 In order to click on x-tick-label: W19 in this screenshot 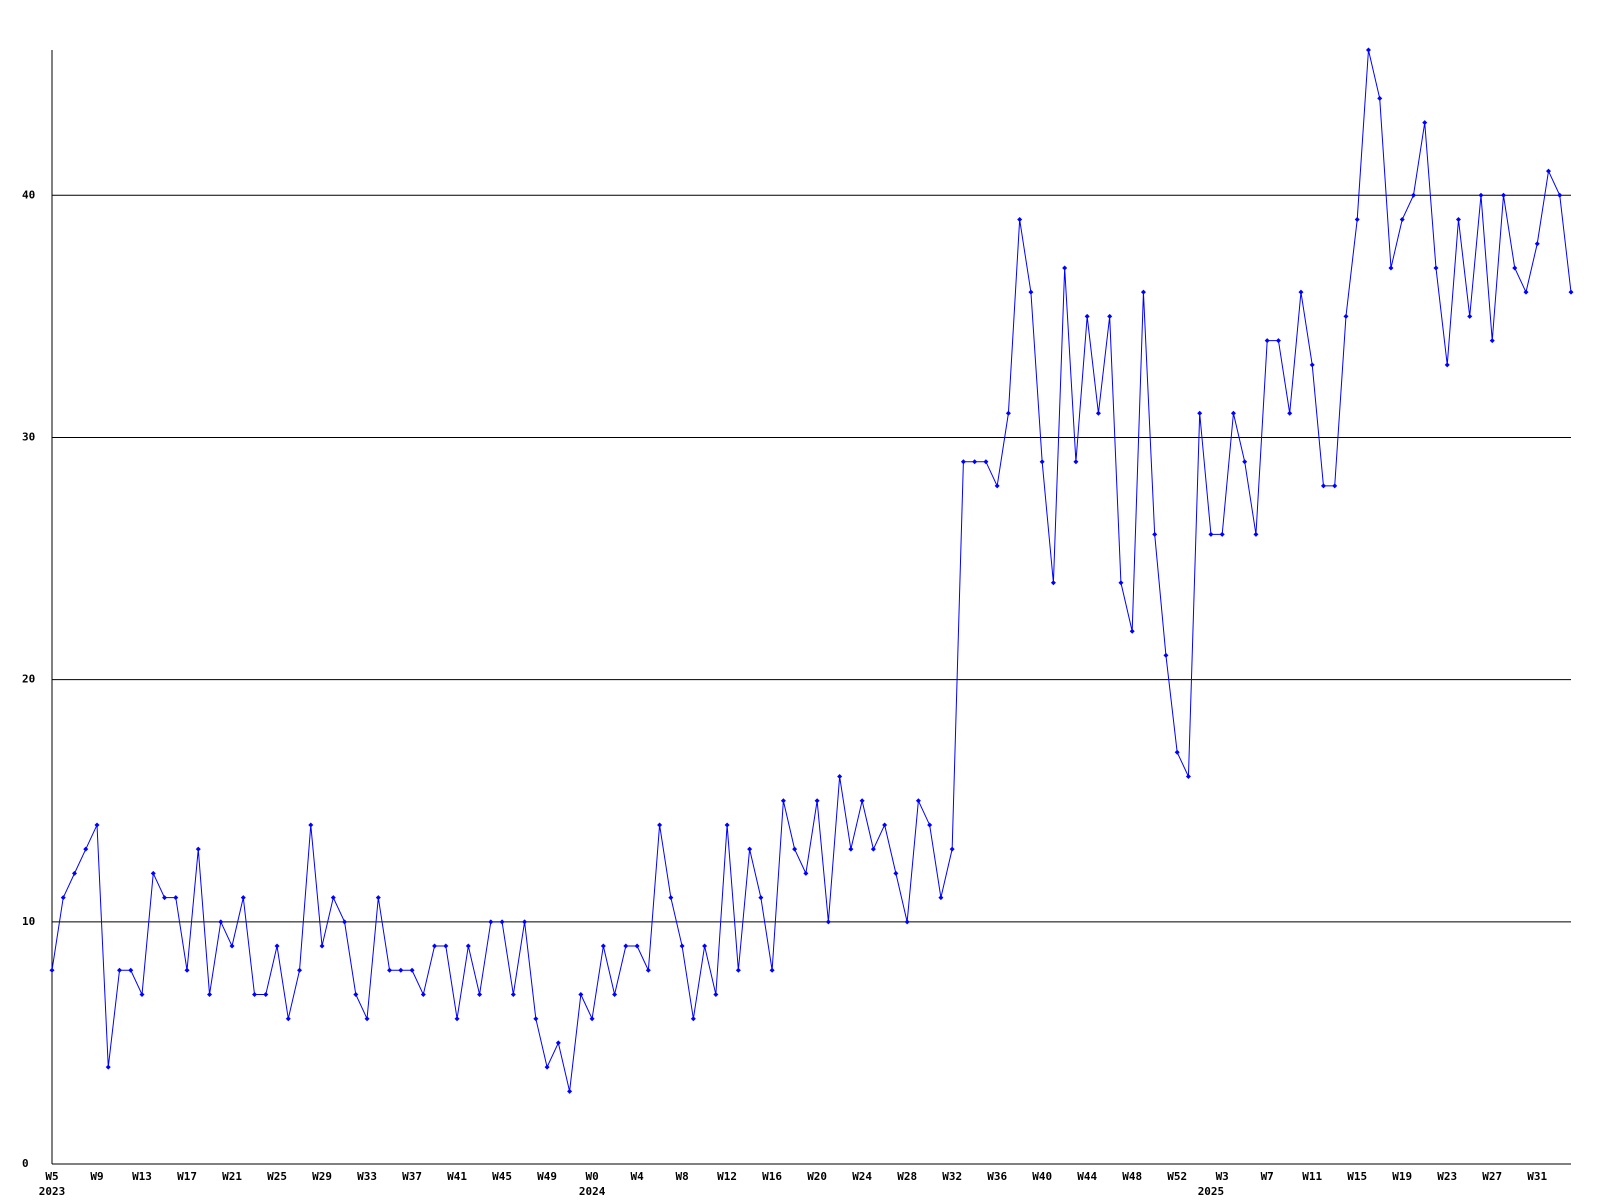, I will do `click(1402, 1176)`.